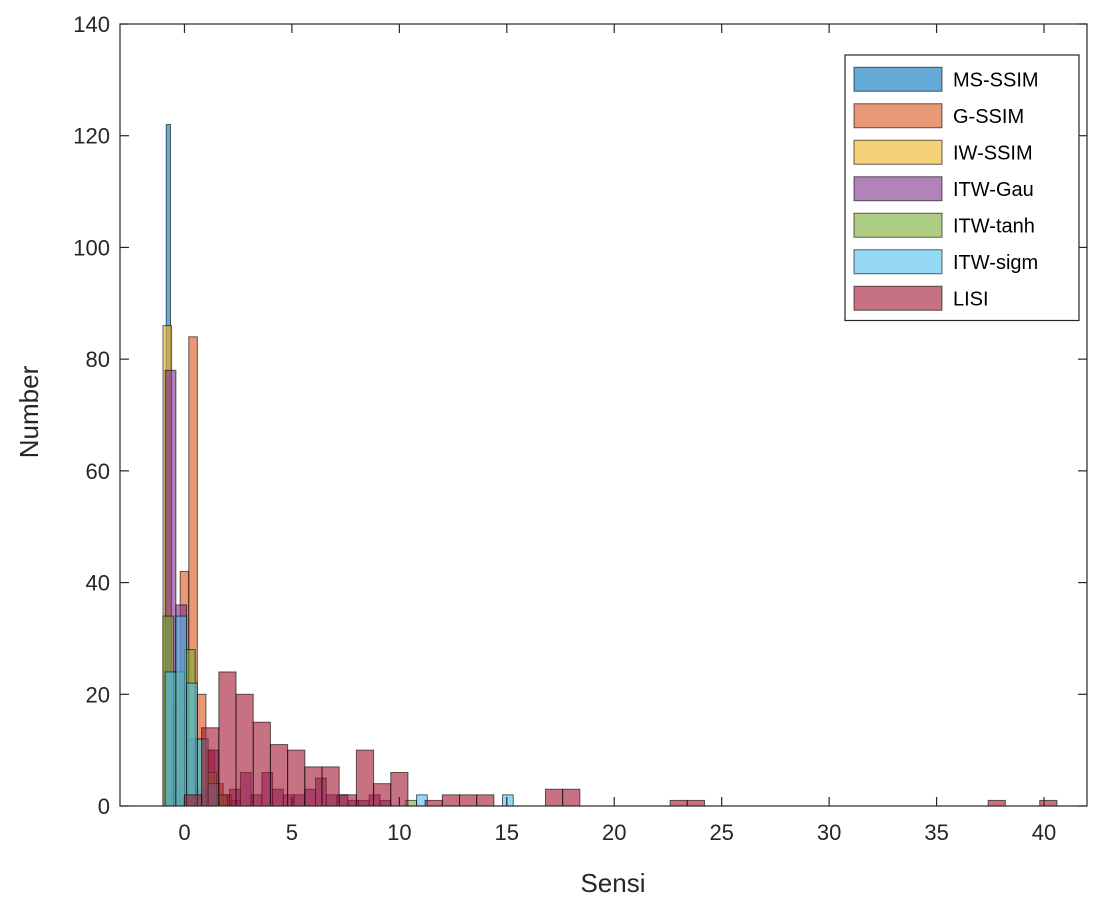  I want to click on x-tick-label: 20, so click(614, 832).